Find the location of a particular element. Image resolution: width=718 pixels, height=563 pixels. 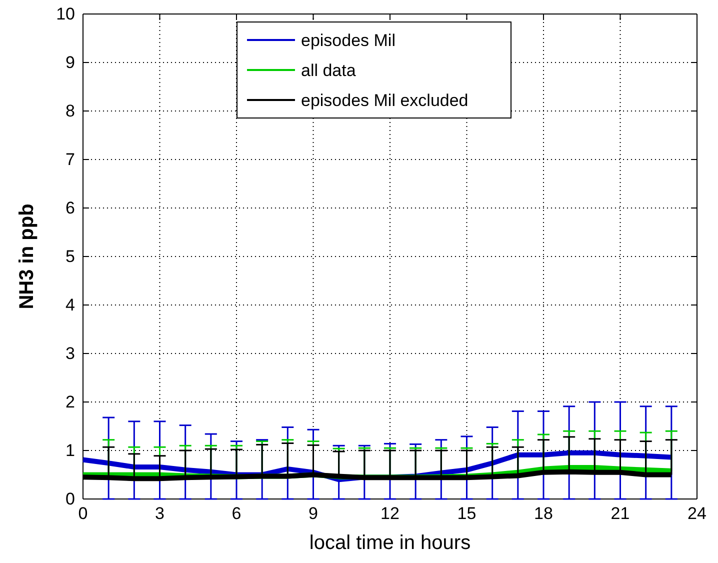

x-tick-label: 12 is located at coordinates (390, 514).